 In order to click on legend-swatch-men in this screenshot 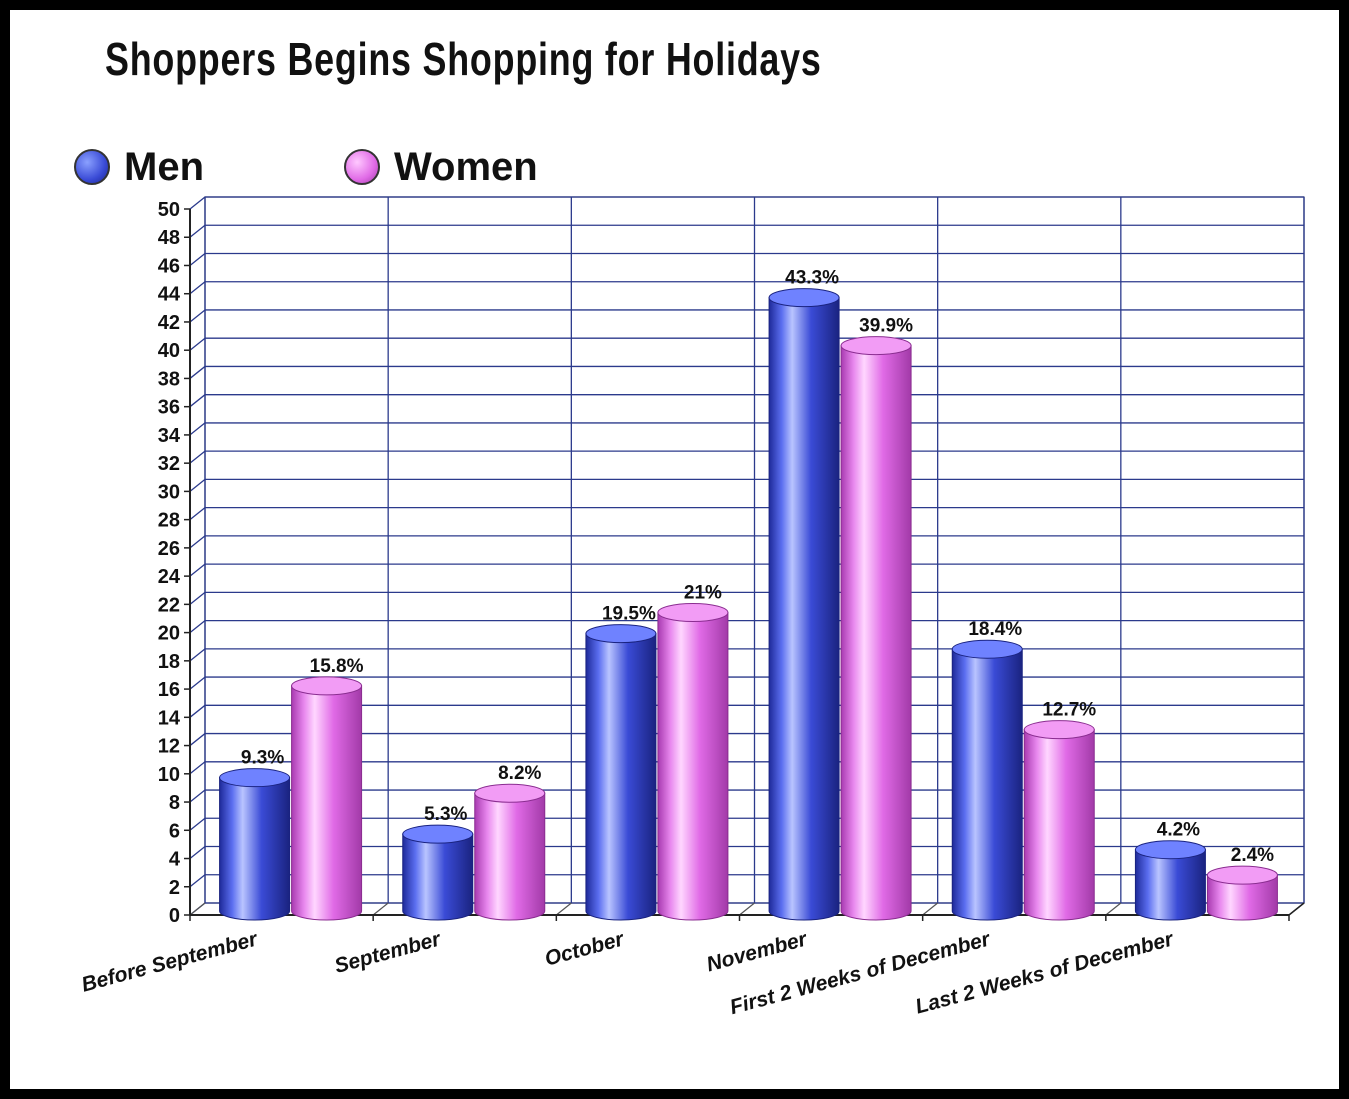, I will do `click(92, 167)`.